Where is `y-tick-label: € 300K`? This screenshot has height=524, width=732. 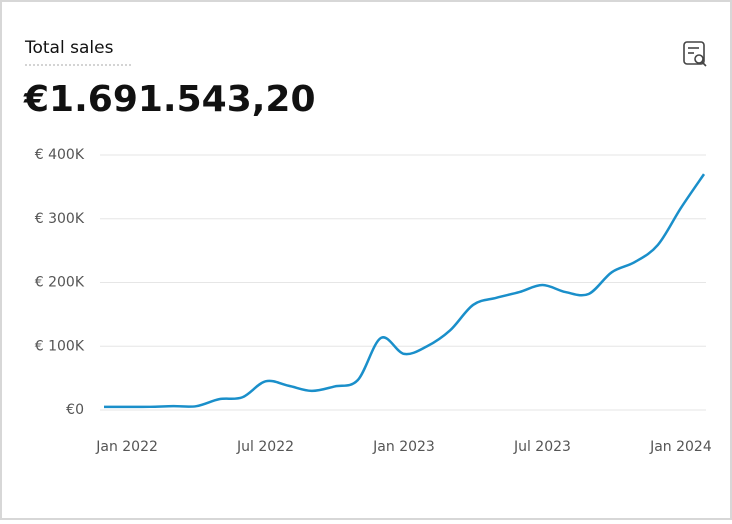 y-tick-label: € 300K is located at coordinates (60, 219).